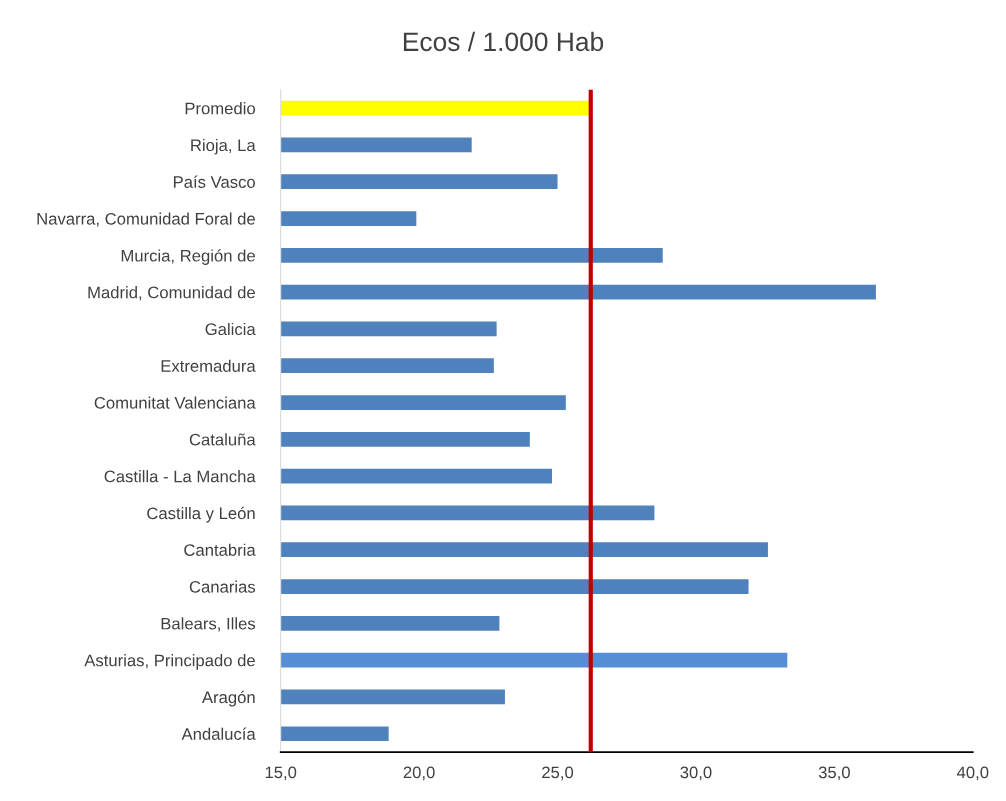 Image resolution: width=1006 pixels, height=801 pixels. What do you see at coordinates (228, 698) in the screenshot?
I see `y-tick-label: Aragón` at bounding box center [228, 698].